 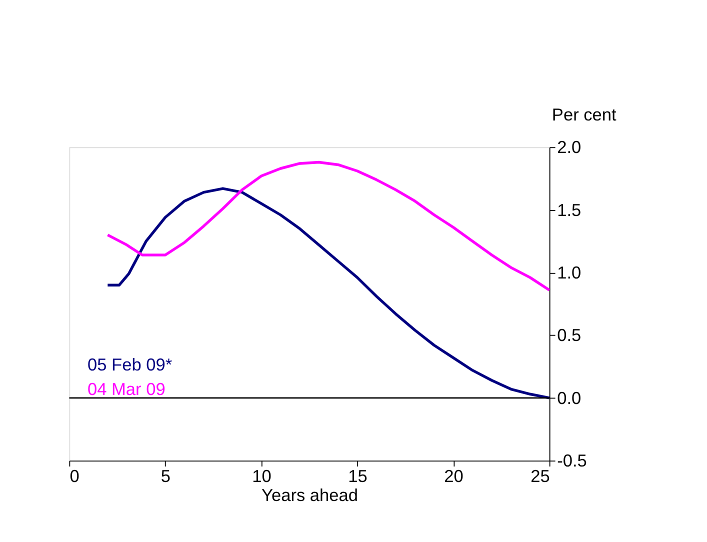 What do you see at coordinates (129, 364) in the screenshot?
I see `text: 05 Feb 09*` at bounding box center [129, 364].